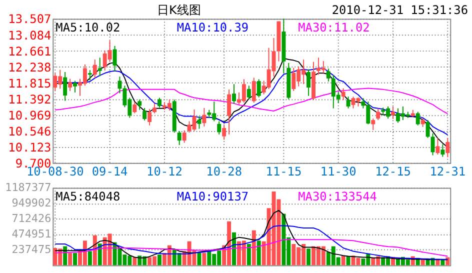 This screenshot has width=472, height=273. Describe the element at coordinates (32, 203) in the screenshot. I see `y-tick-label: 949902` at that location.